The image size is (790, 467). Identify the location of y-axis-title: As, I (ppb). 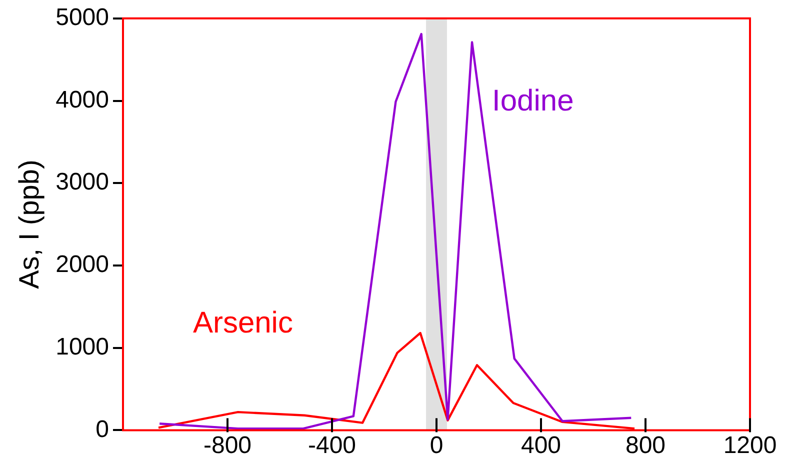
(29, 224).